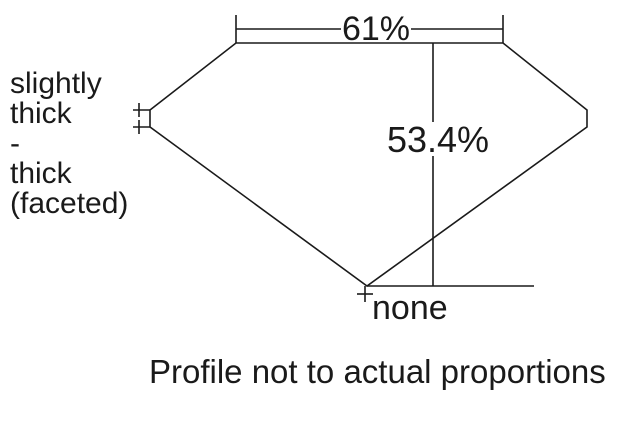 The height and width of the screenshot is (430, 640). I want to click on girdle-label-line: (faceted), so click(69, 203).